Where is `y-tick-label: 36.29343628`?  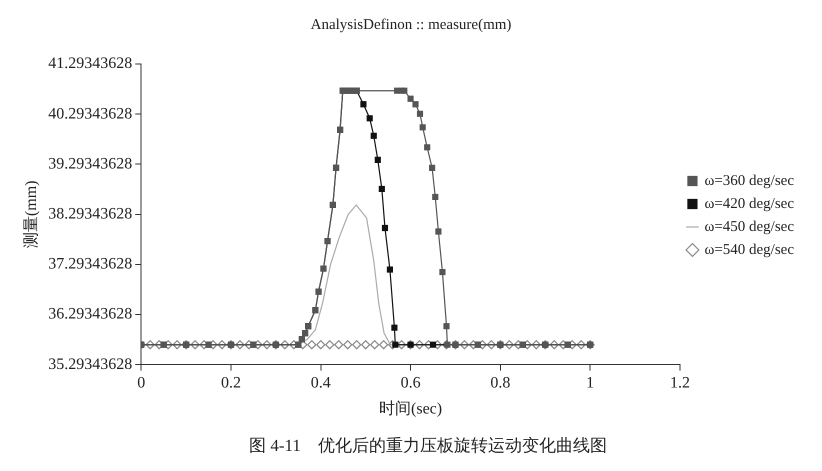
y-tick-label: 36.29343628 is located at coordinates (90, 314).